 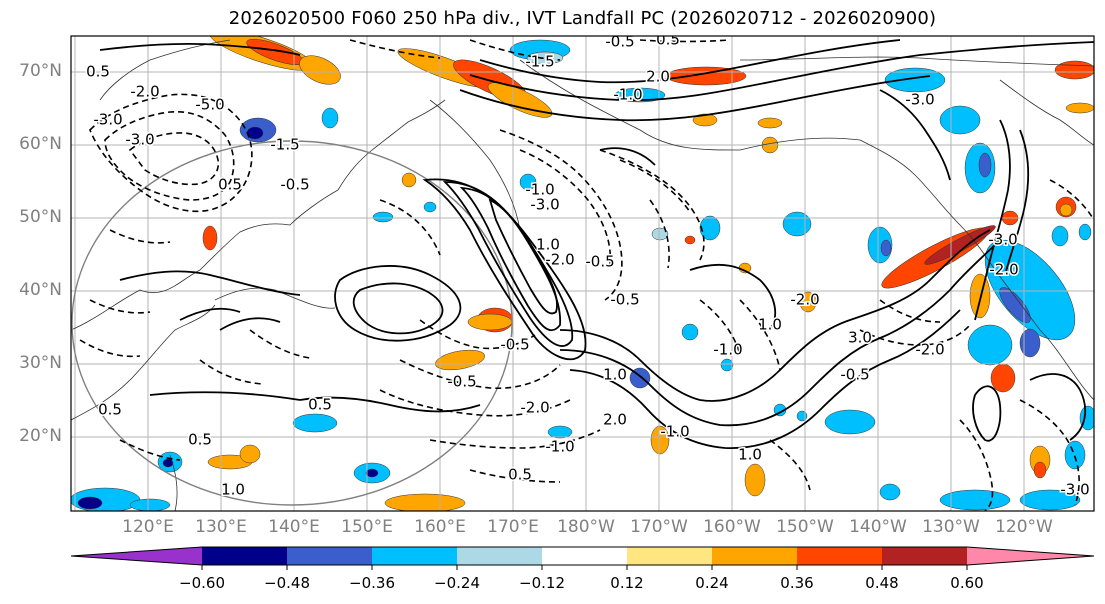 I want to click on longitude-label: 150°E, so click(x=367, y=527).